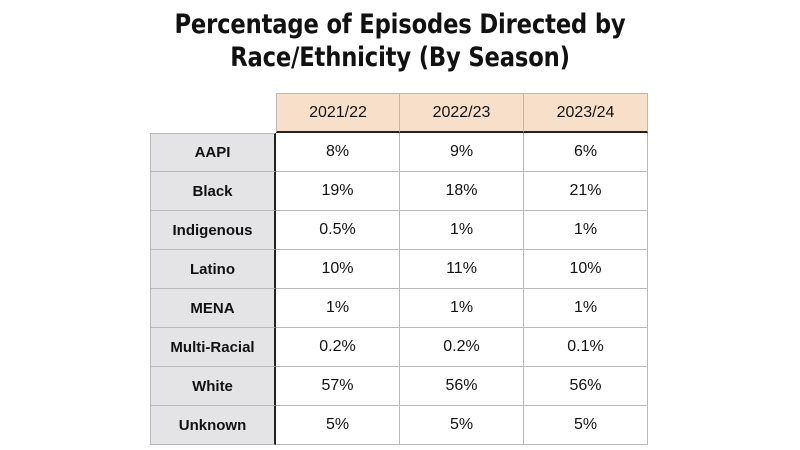 The height and width of the screenshot is (450, 800). I want to click on table-cell: 9%, so click(462, 152).